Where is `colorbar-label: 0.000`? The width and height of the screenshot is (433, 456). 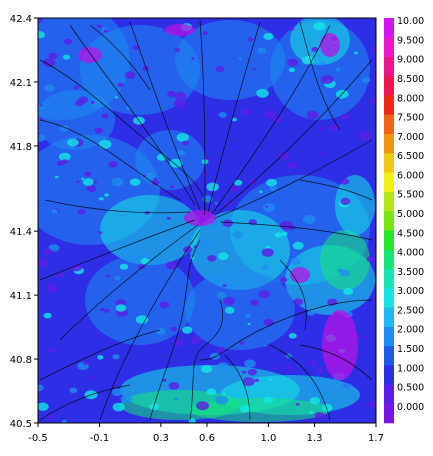 colorbar-label: 0.000 is located at coordinates (410, 407).